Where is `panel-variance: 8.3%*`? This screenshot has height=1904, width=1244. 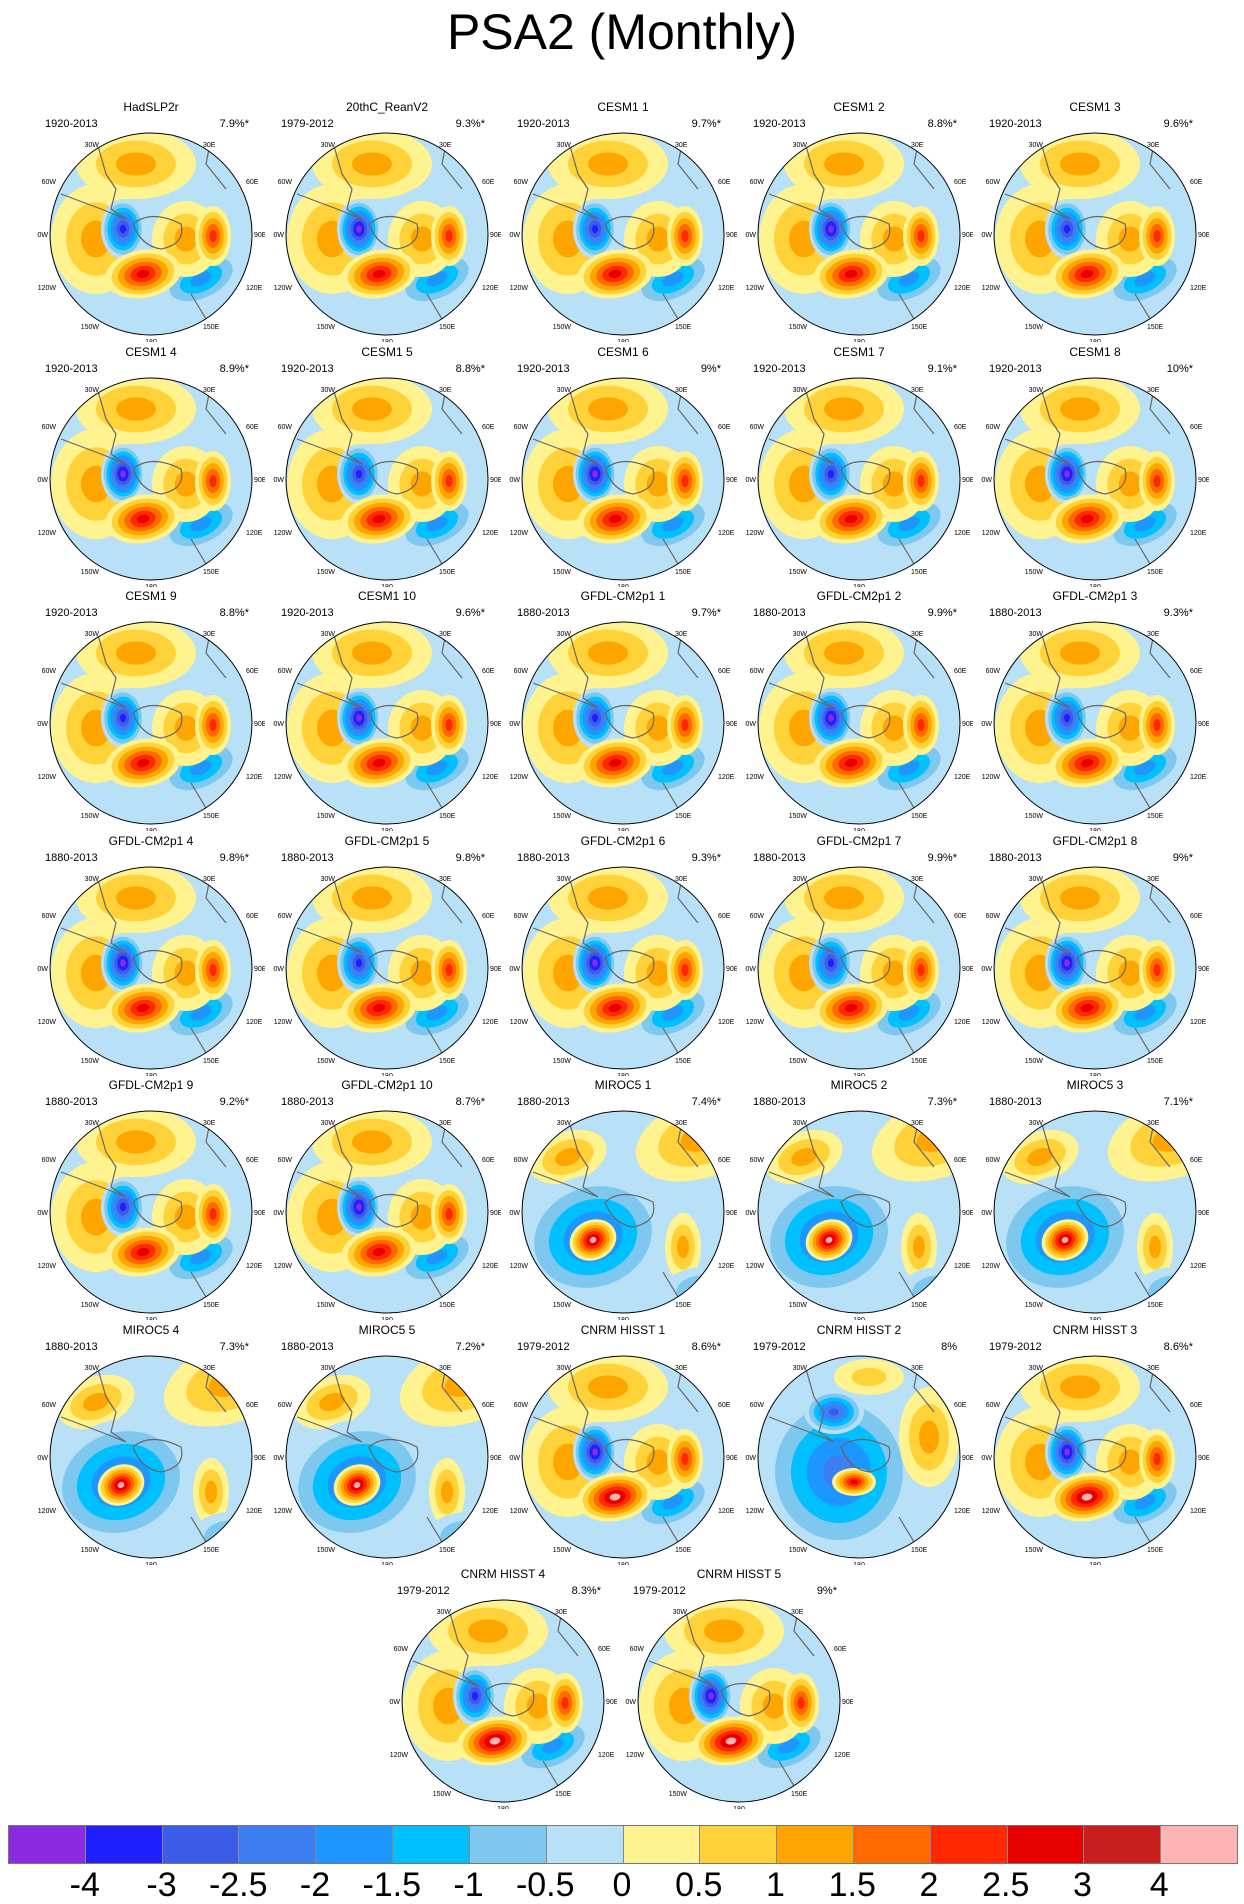 panel-variance: 8.3%* is located at coordinates (586, 1591).